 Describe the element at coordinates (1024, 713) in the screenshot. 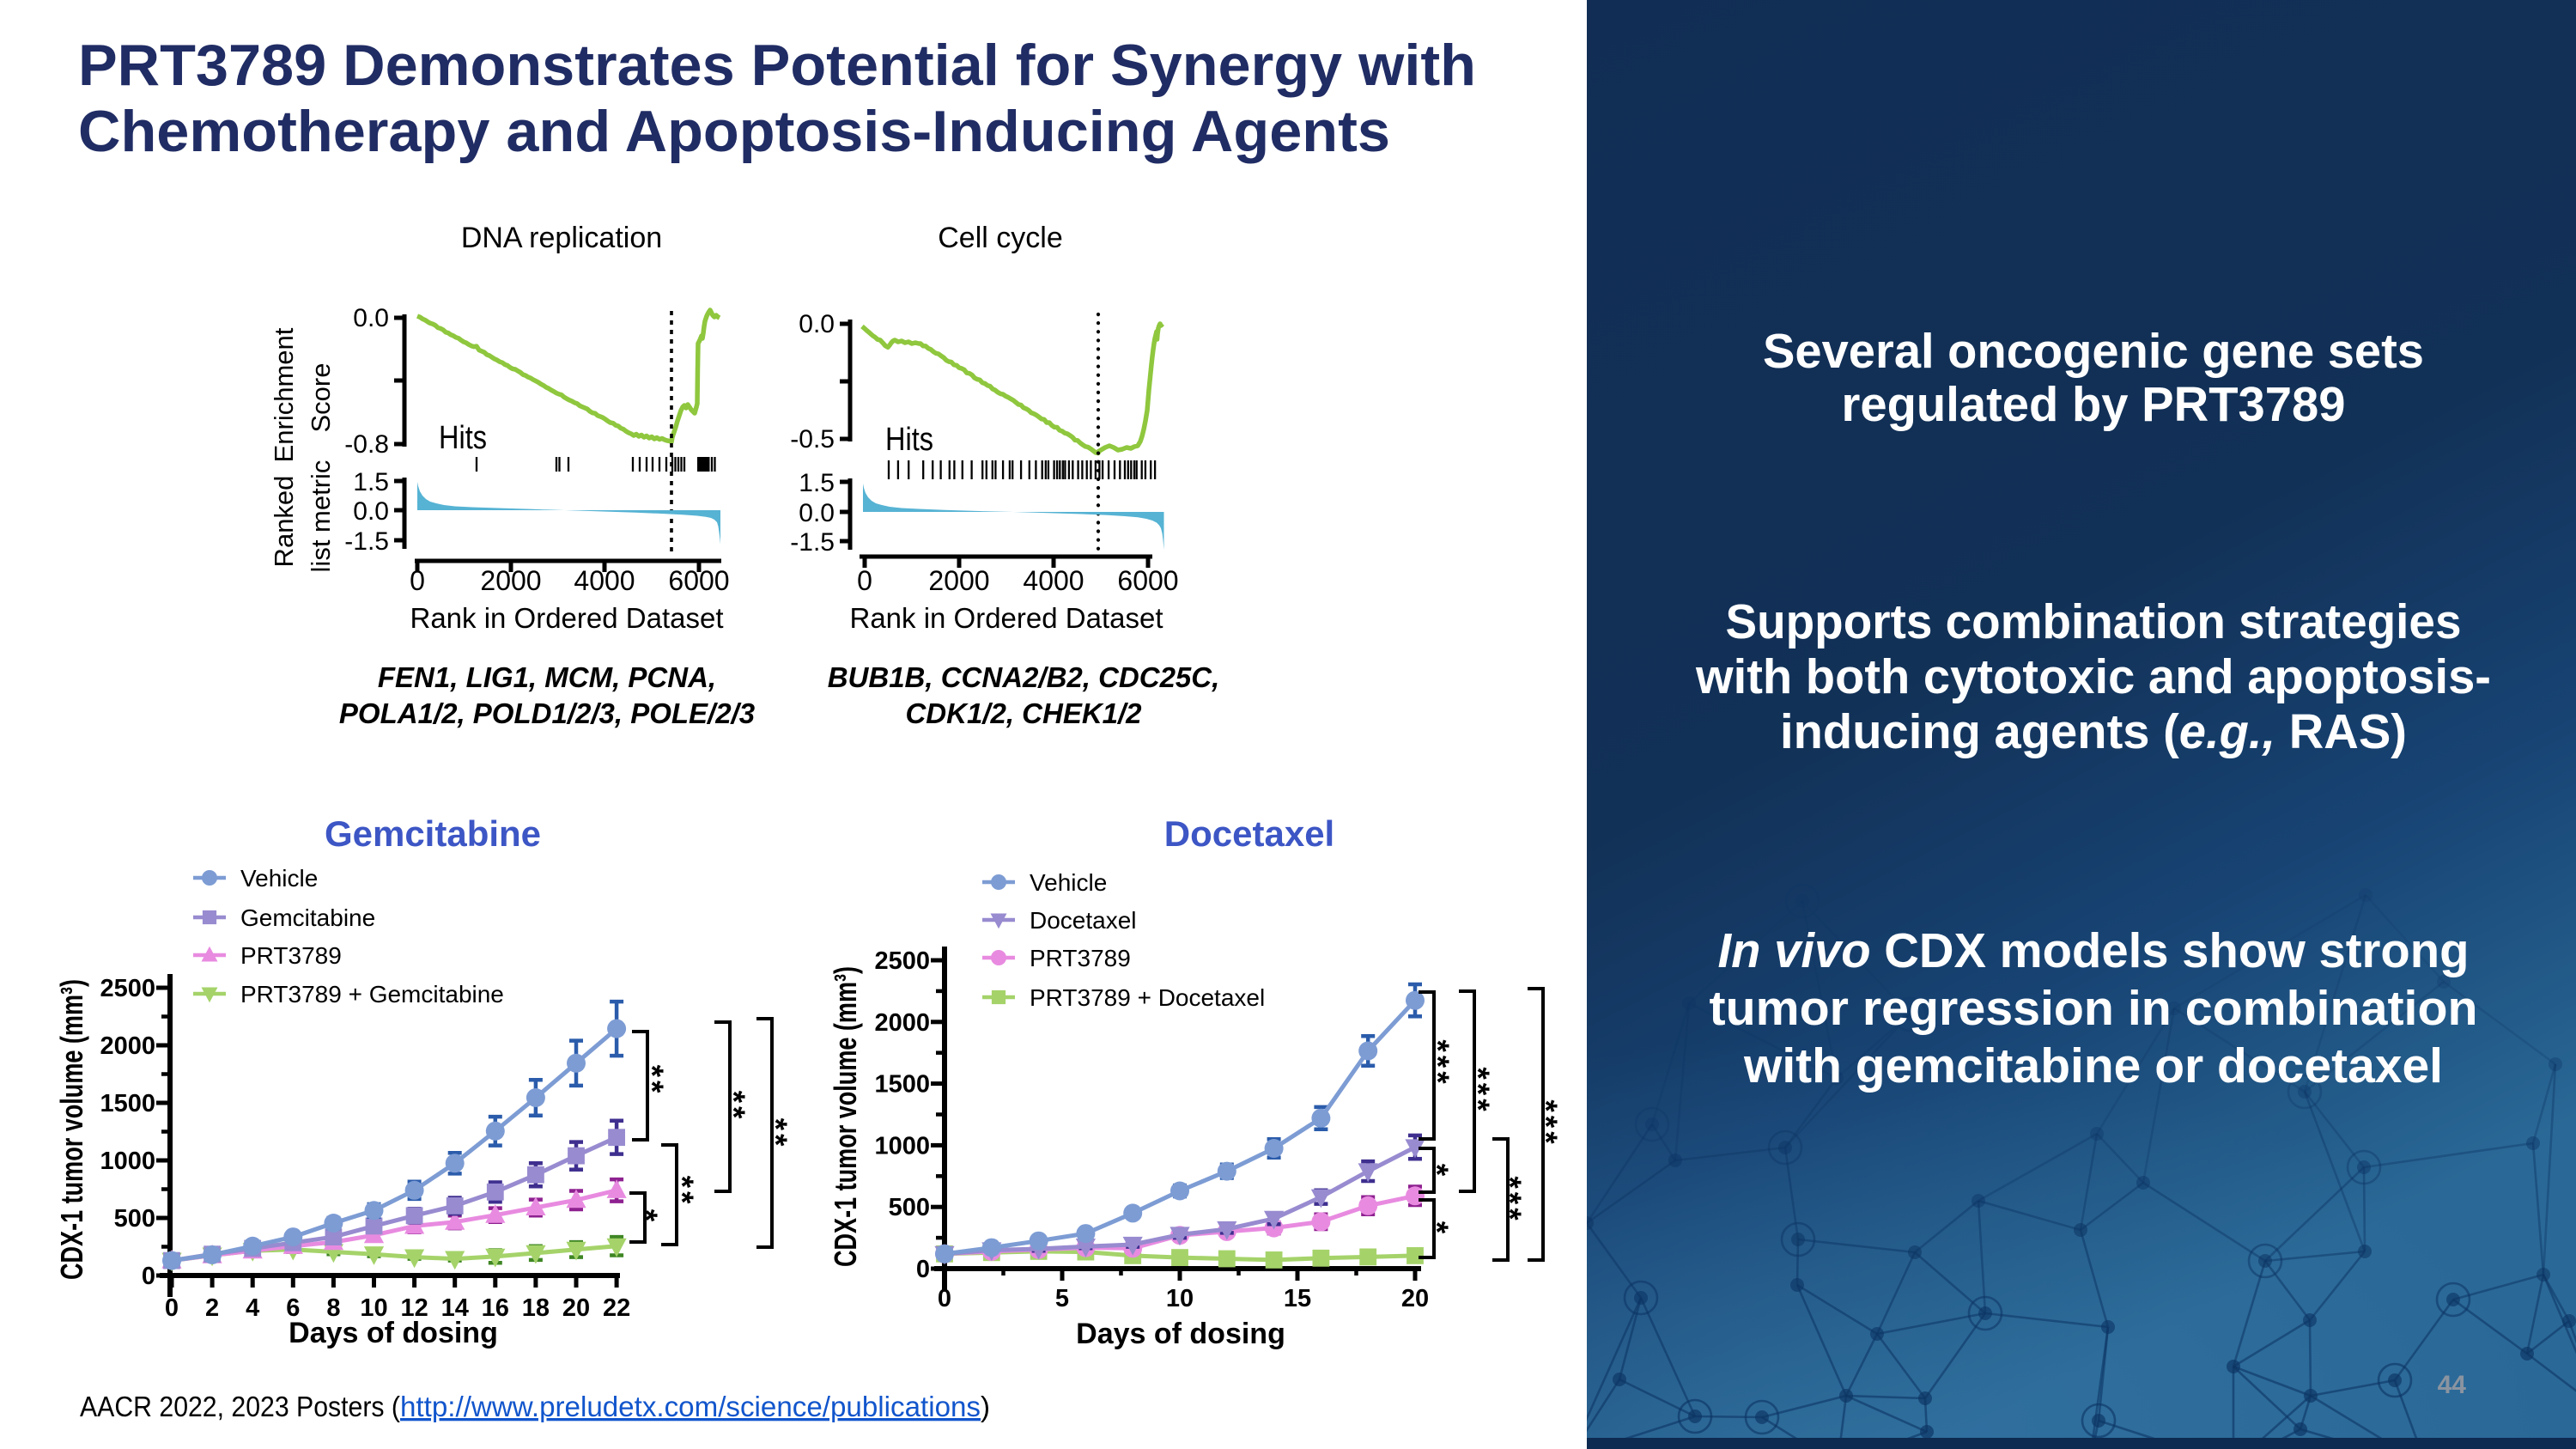

I see `svg-text: CDK1/2, CHEK1/2` at that location.